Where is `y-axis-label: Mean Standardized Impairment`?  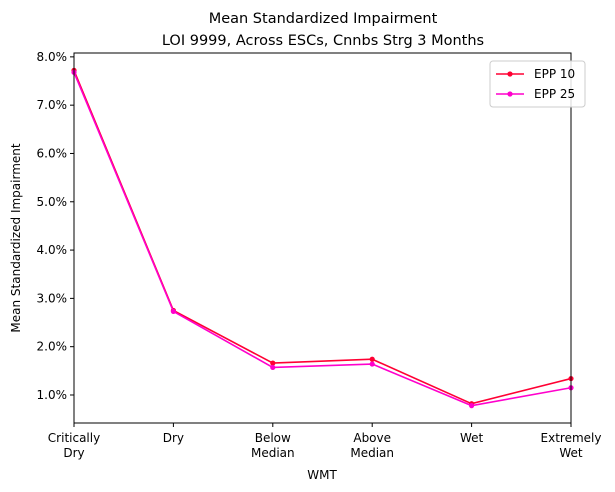 y-axis-label: Mean Standardized Impairment is located at coordinates (16, 237).